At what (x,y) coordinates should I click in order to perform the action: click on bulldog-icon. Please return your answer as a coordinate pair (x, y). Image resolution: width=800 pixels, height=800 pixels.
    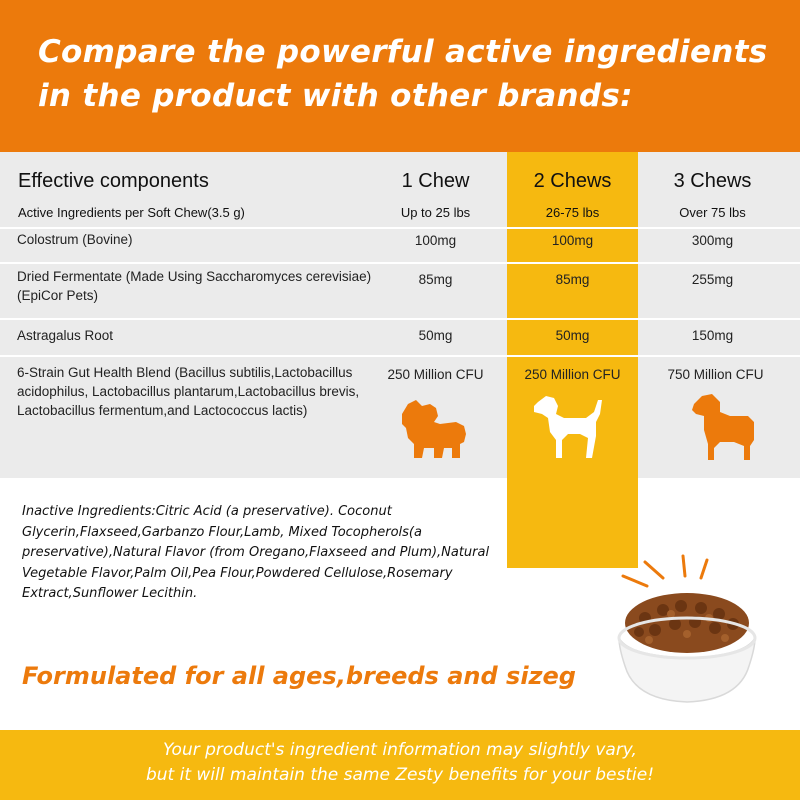
    Looking at the image, I should click on (434, 429).